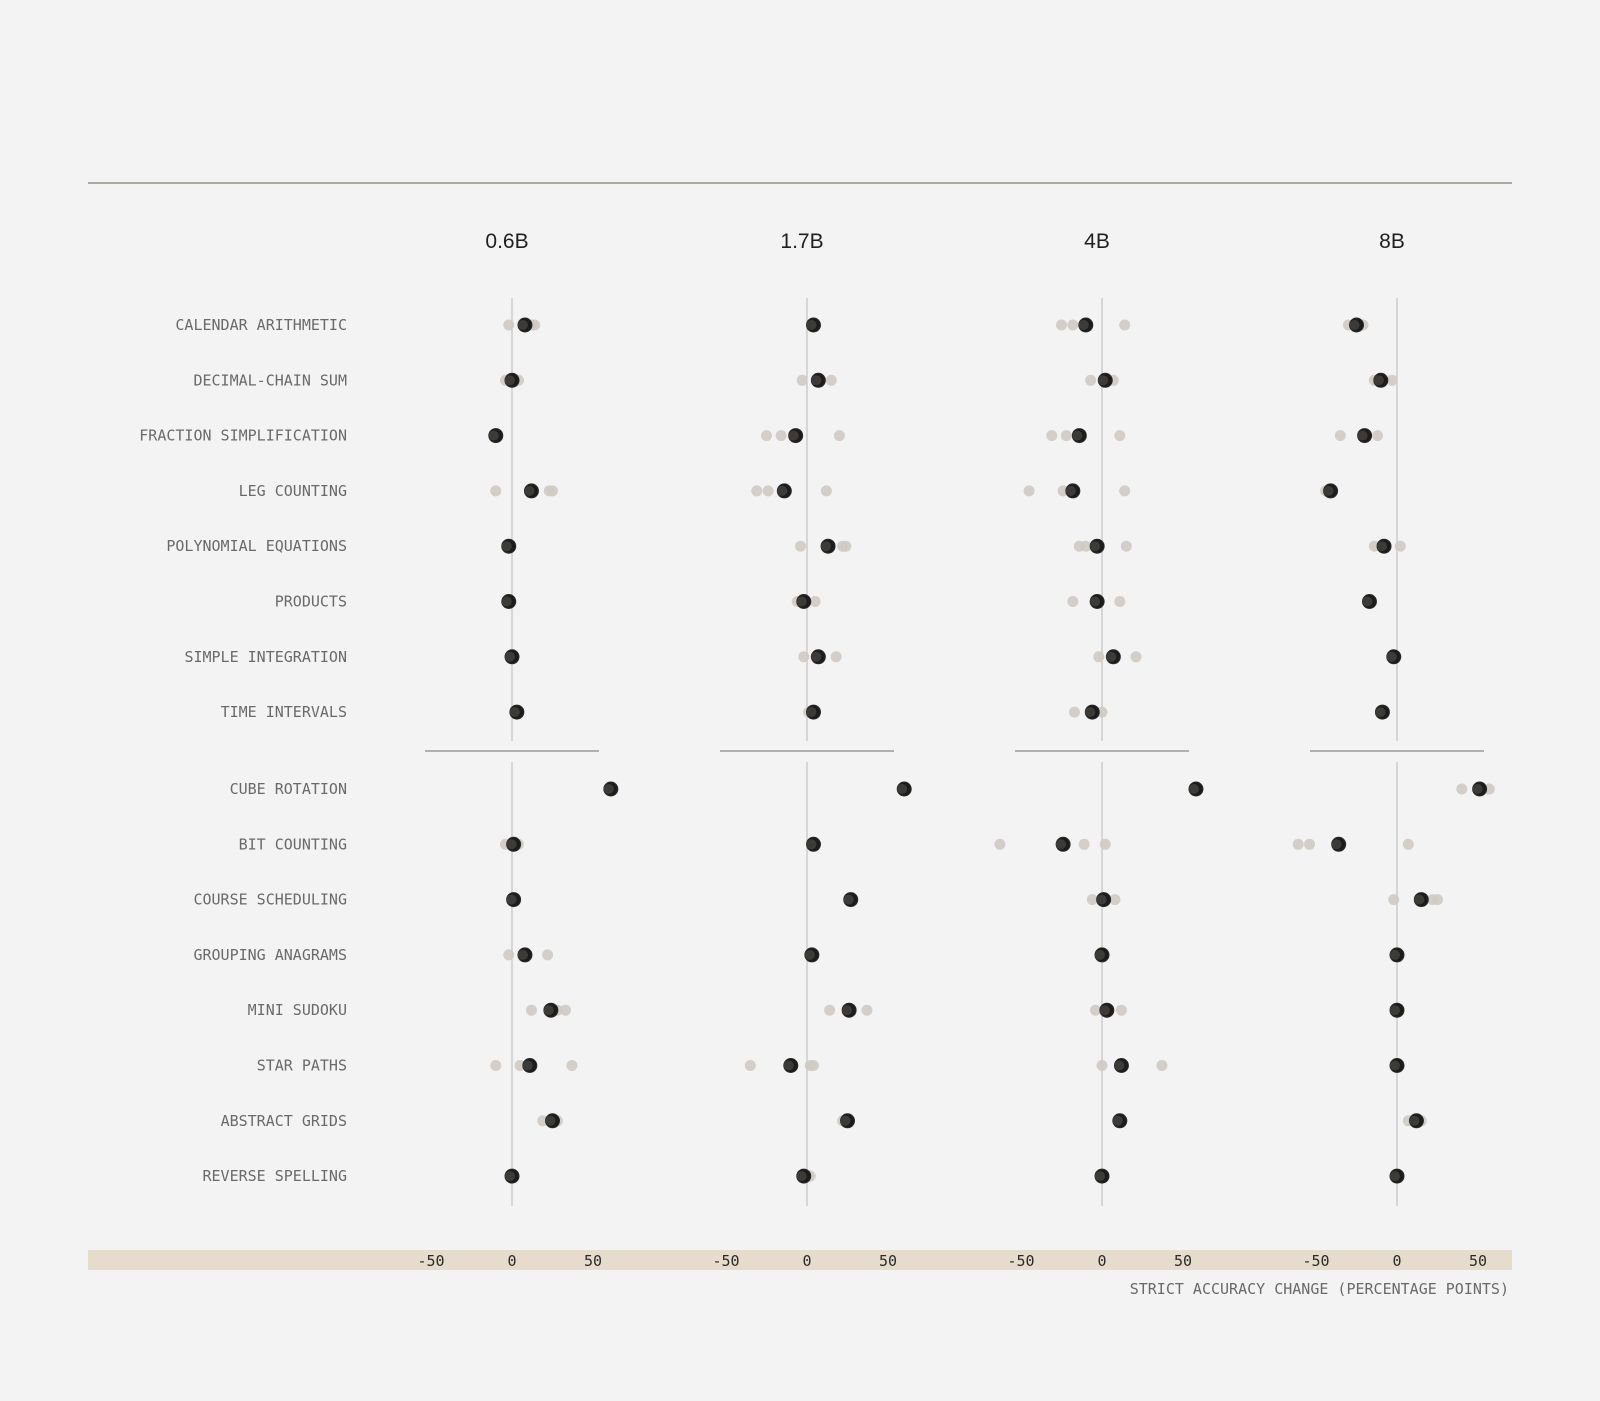 The image size is (1600, 1401). What do you see at coordinates (275, 1176) in the screenshot?
I see `row-label-15: REVERSE SPELLING` at bounding box center [275, 1176].